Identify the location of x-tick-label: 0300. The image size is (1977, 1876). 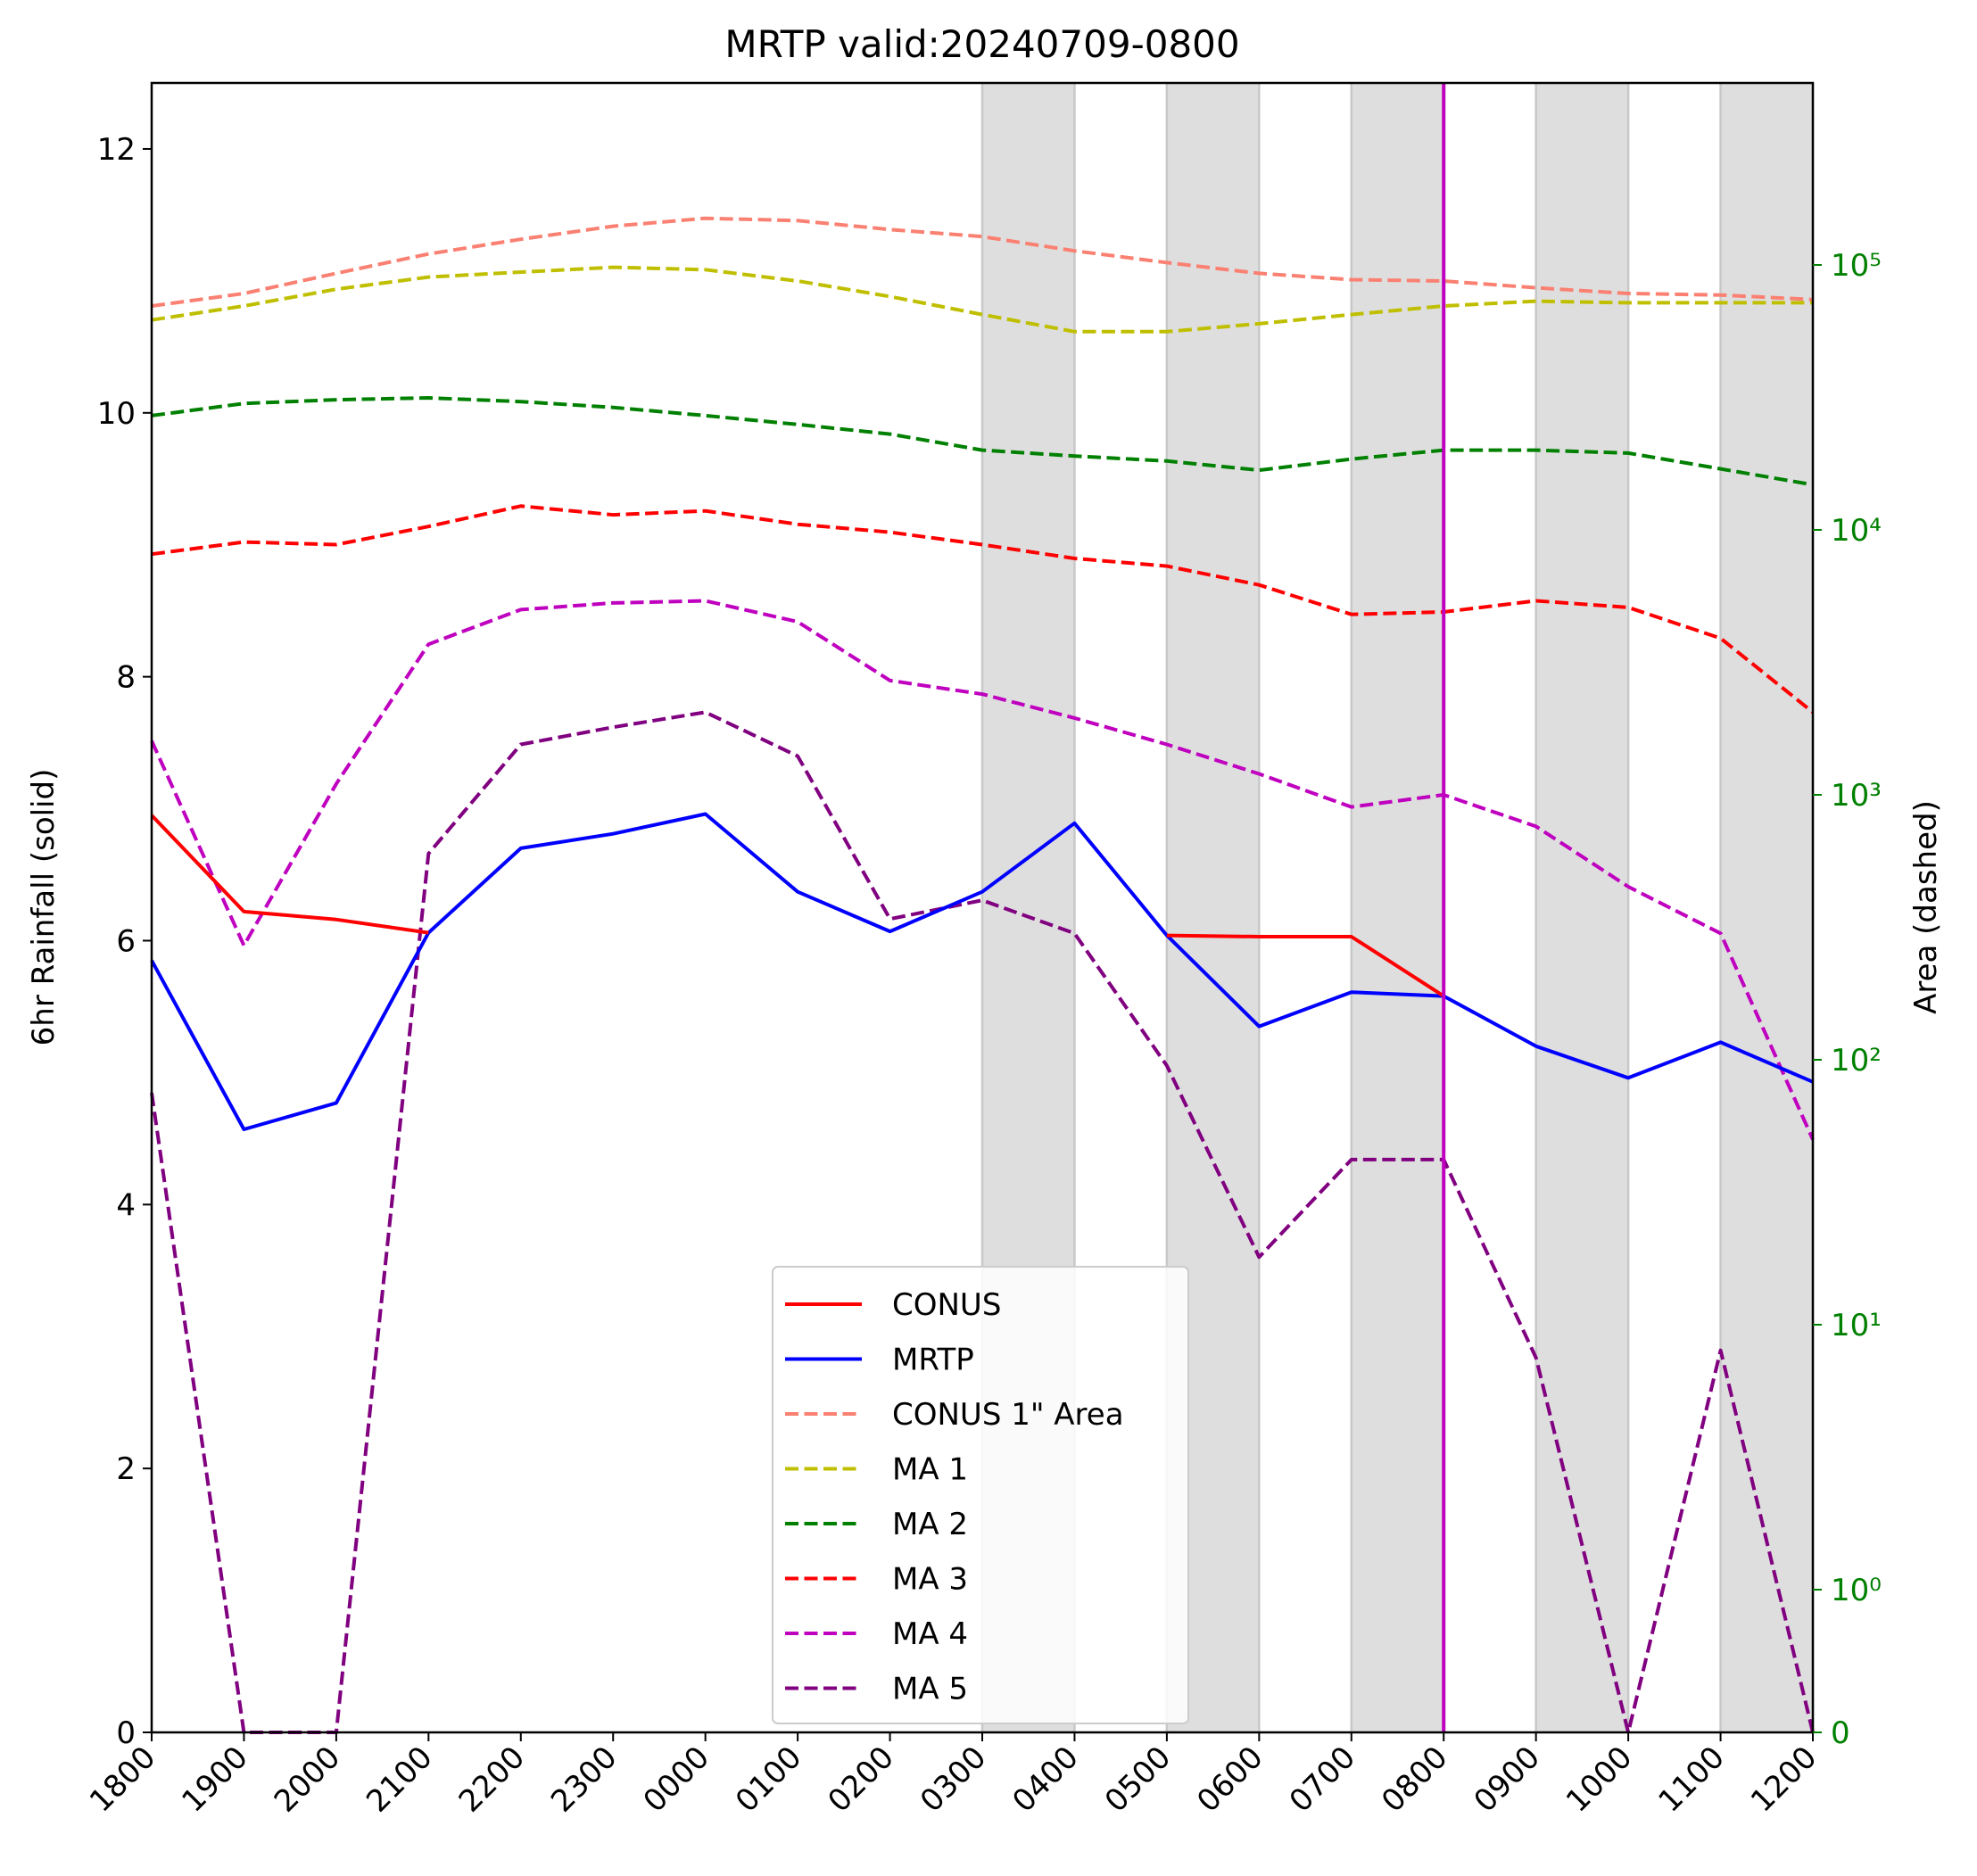
(953, 1780).